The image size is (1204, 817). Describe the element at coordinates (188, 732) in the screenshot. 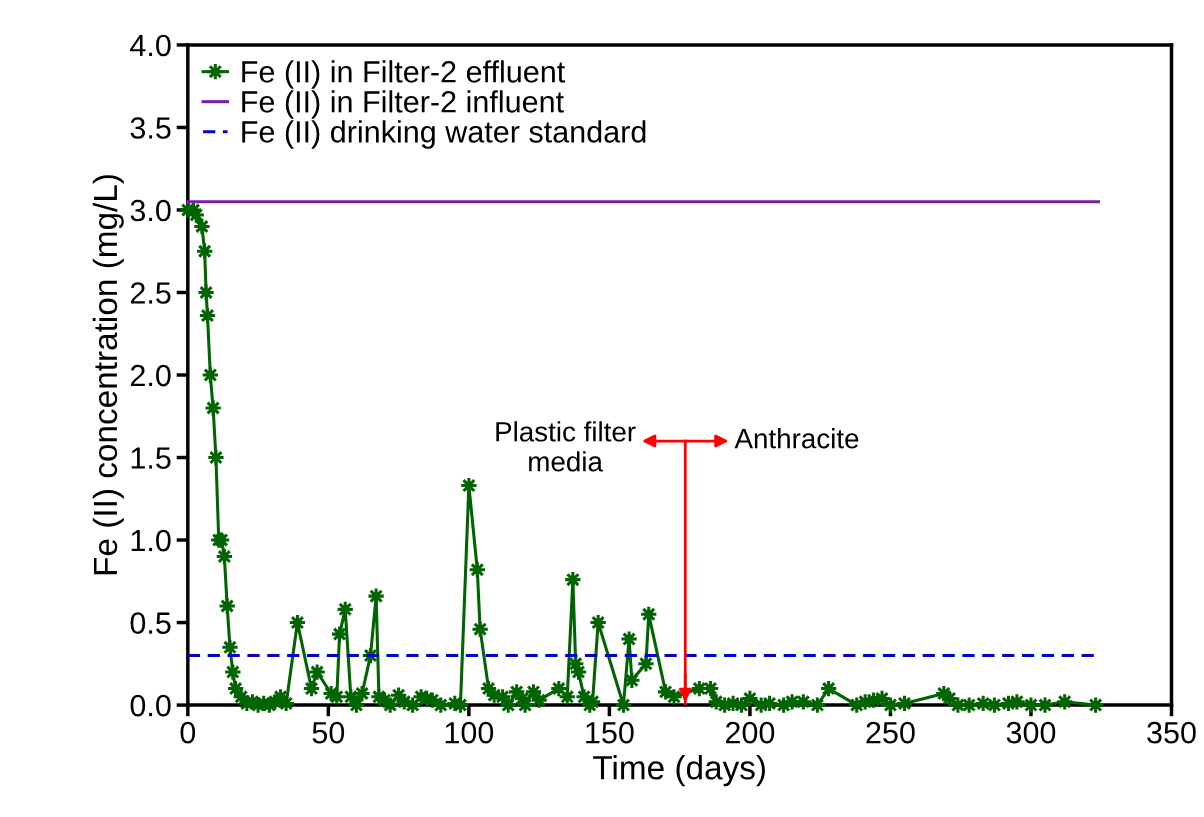

I see `x-tick-label: 0` at that location.